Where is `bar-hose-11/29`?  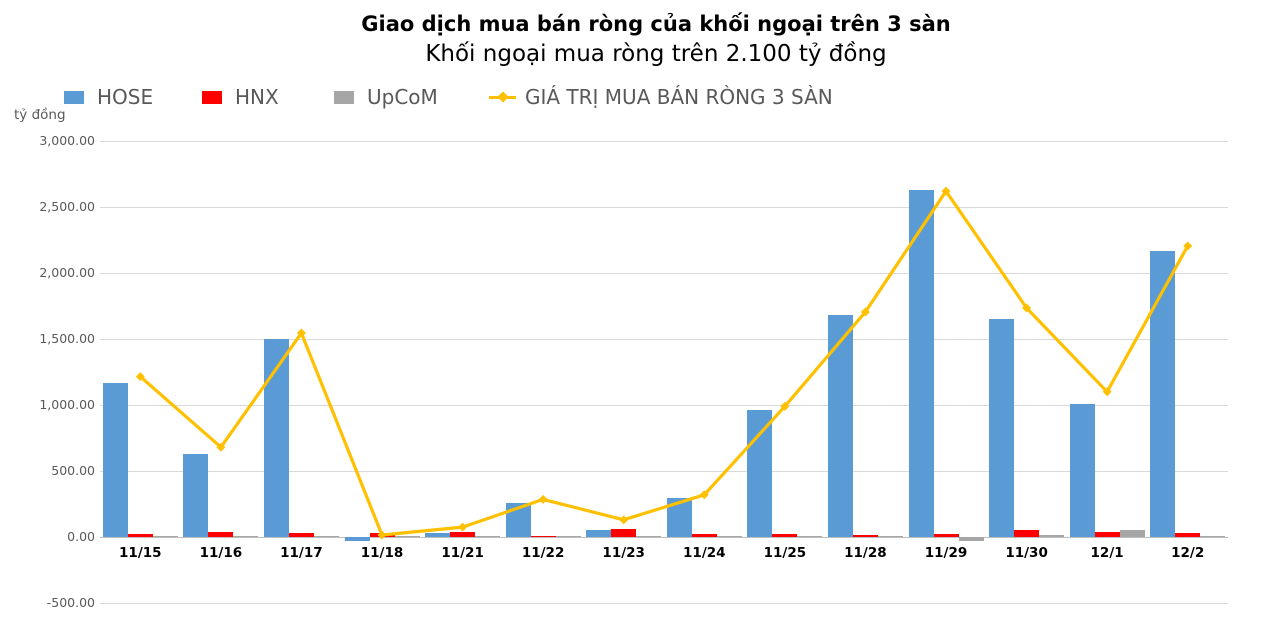
bar-hose-11/29 is located at coordinates (921, 363).